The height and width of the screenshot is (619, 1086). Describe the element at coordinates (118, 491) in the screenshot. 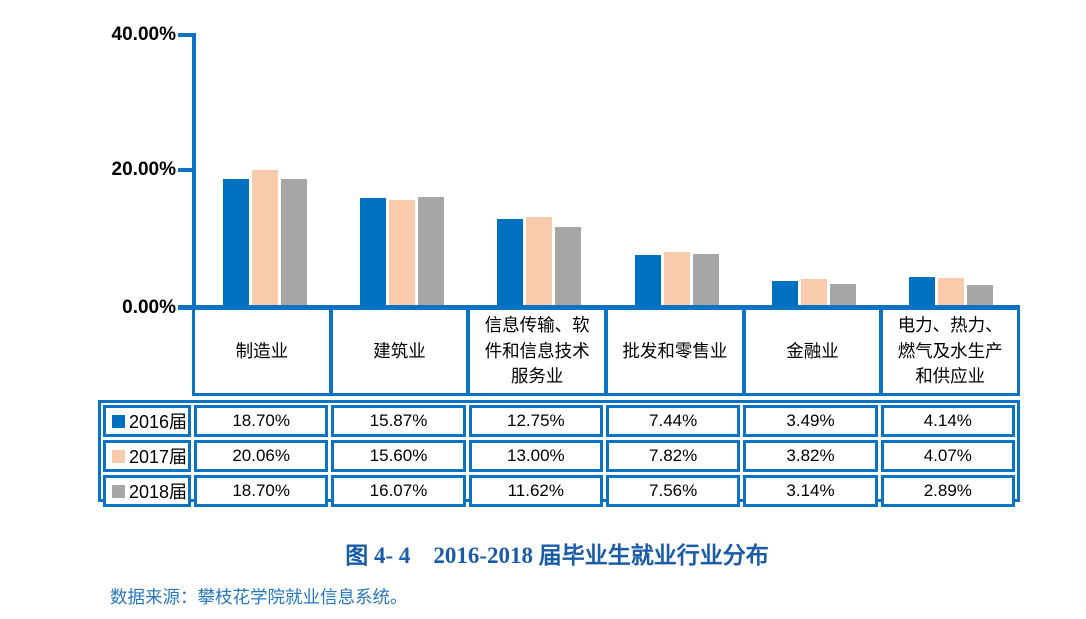

I see `legend-swatch-2018-icon` at that location.